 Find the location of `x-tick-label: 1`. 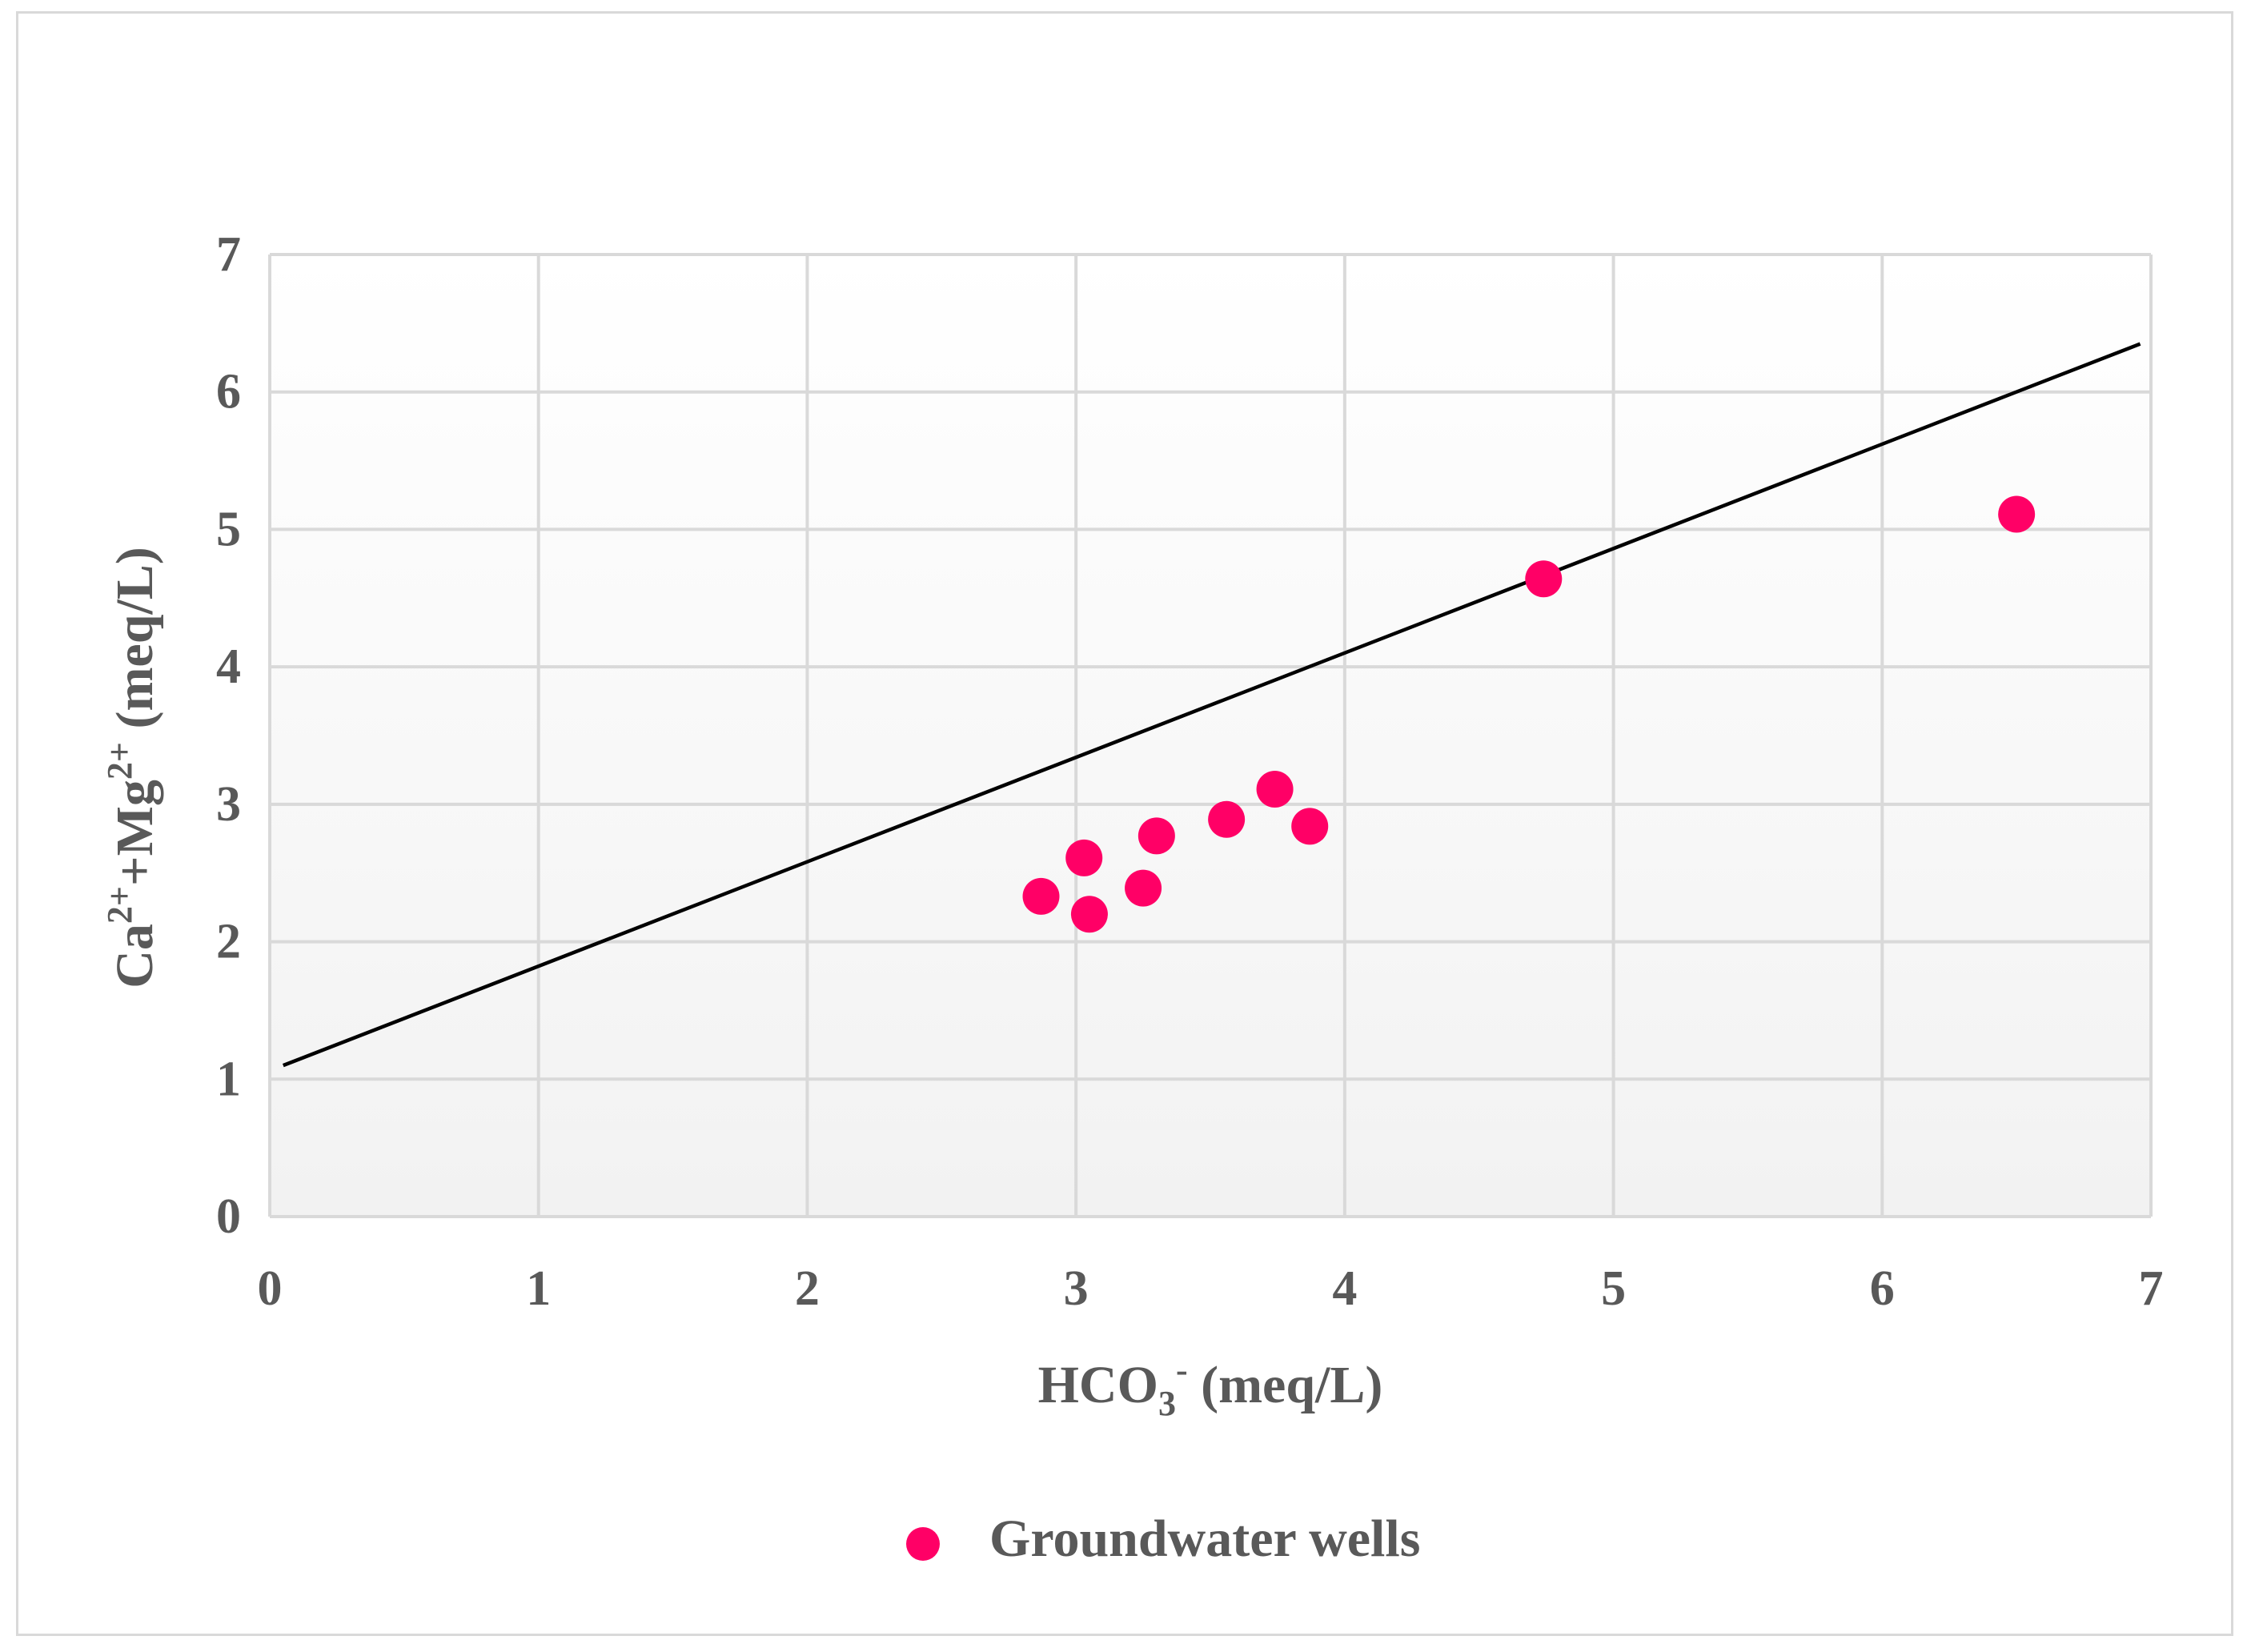

x-tick-label: 1 is located at coordinates (538, 1288).